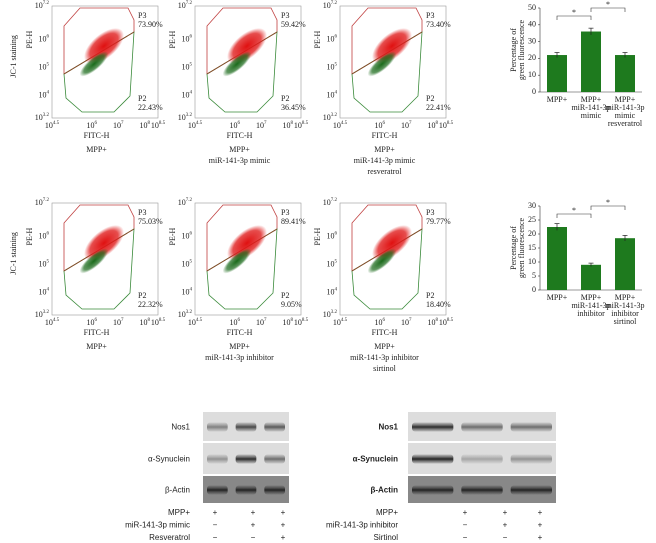  I want to click on x-tick-label: sirtinol, so click(625, 321).